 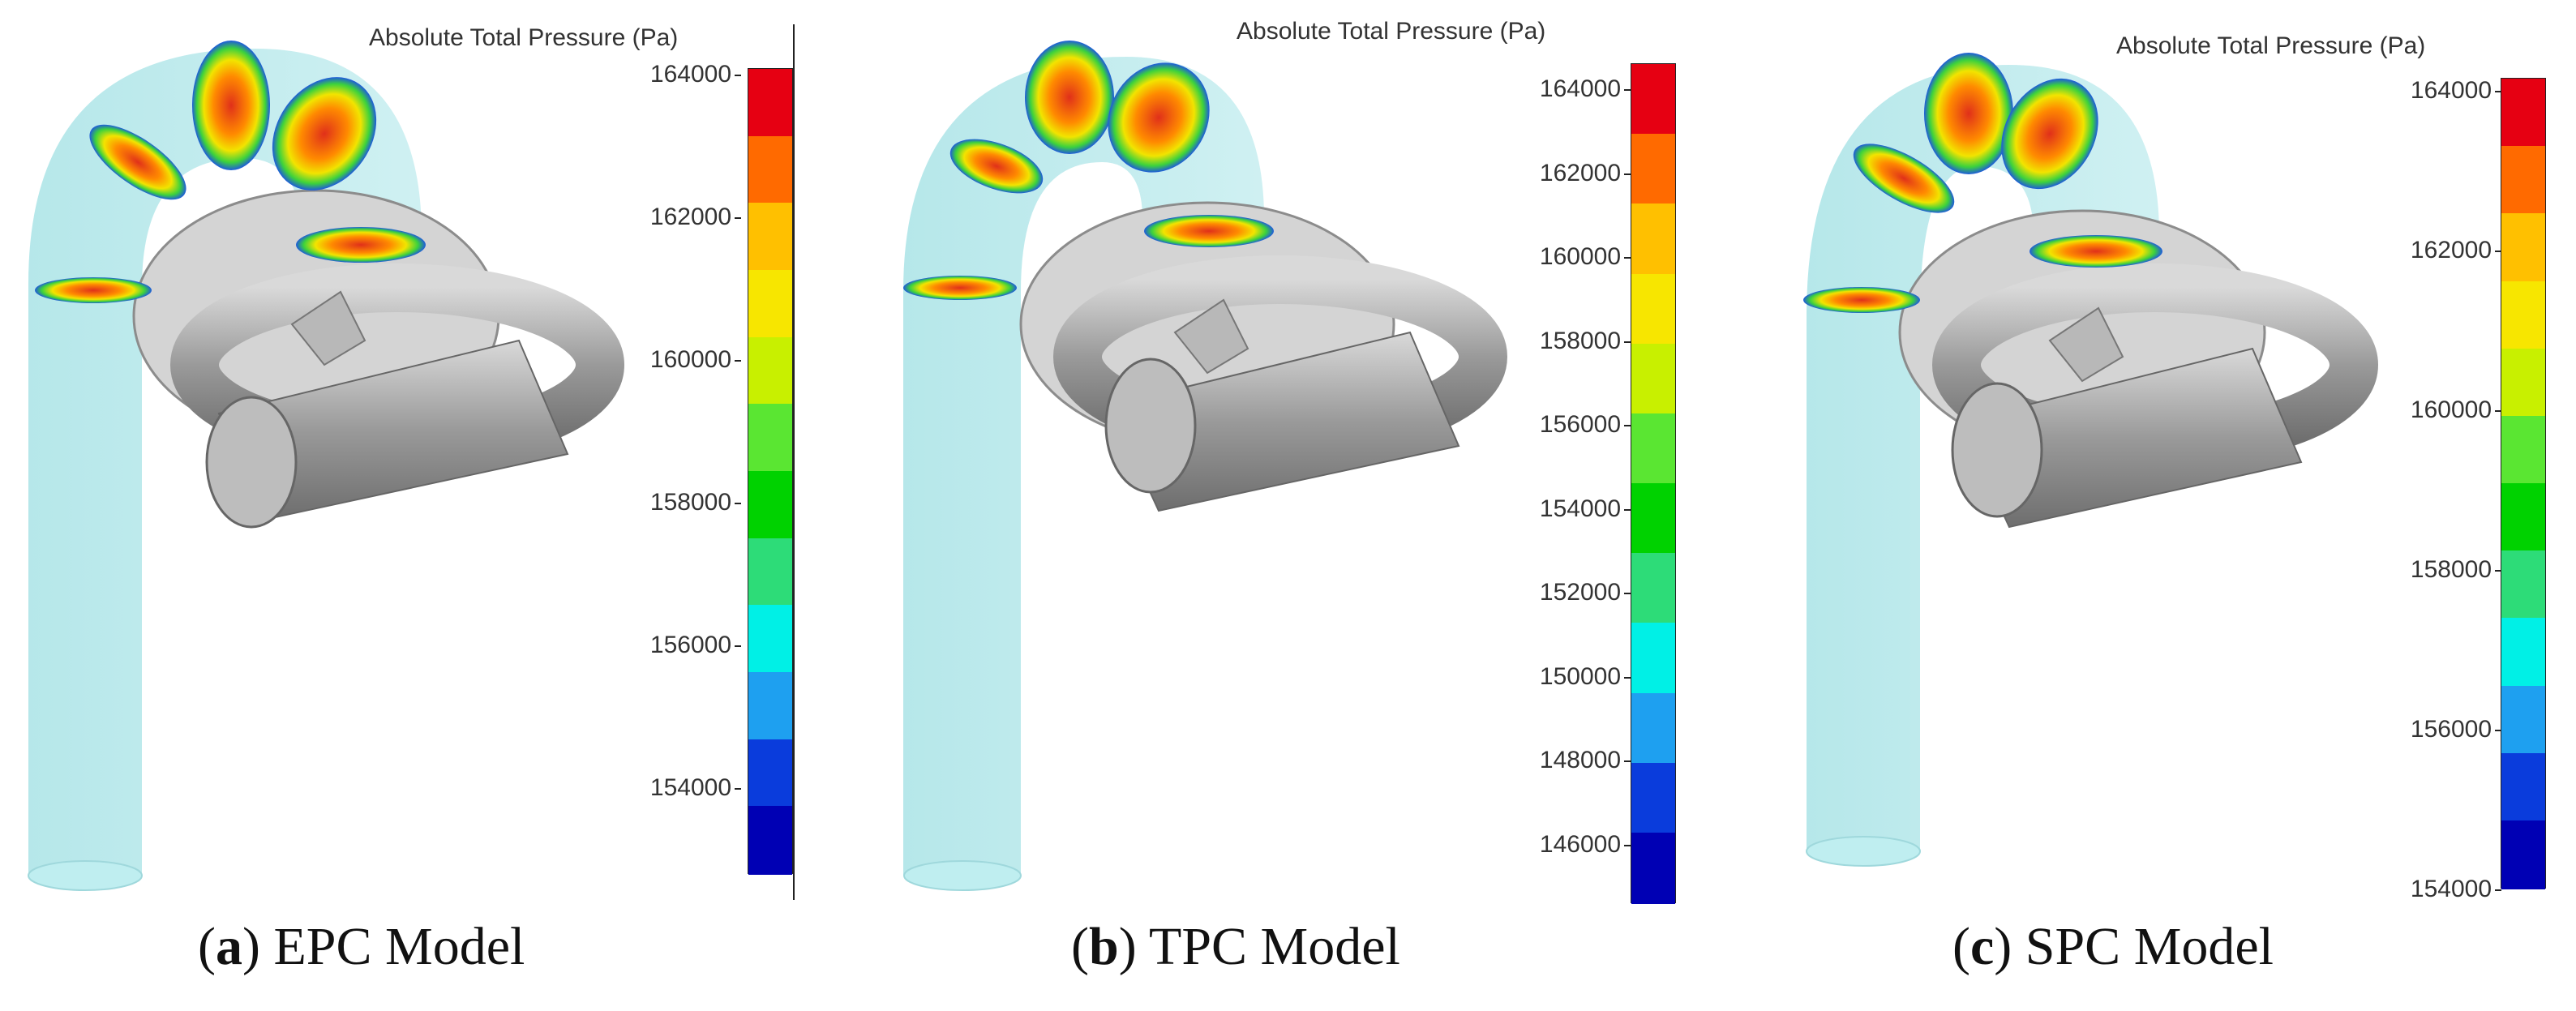 What do you see at coordinates (1103, 946) in the screenshot?
I see `caption-letter: b` at bounding box center [1103, 946].